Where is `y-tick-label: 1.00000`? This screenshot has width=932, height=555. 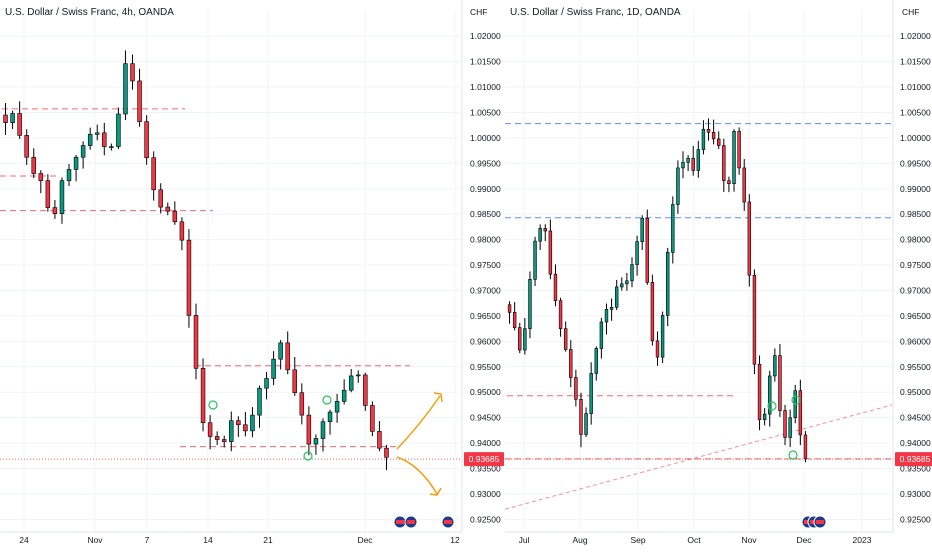
y-tick-label: 1.00000 is located at coordinates (485, 138).